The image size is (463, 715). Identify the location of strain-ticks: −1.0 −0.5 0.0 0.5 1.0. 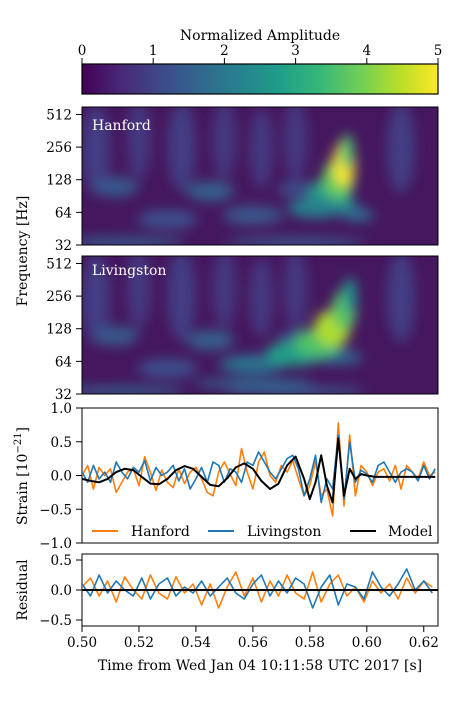
(60, 476).